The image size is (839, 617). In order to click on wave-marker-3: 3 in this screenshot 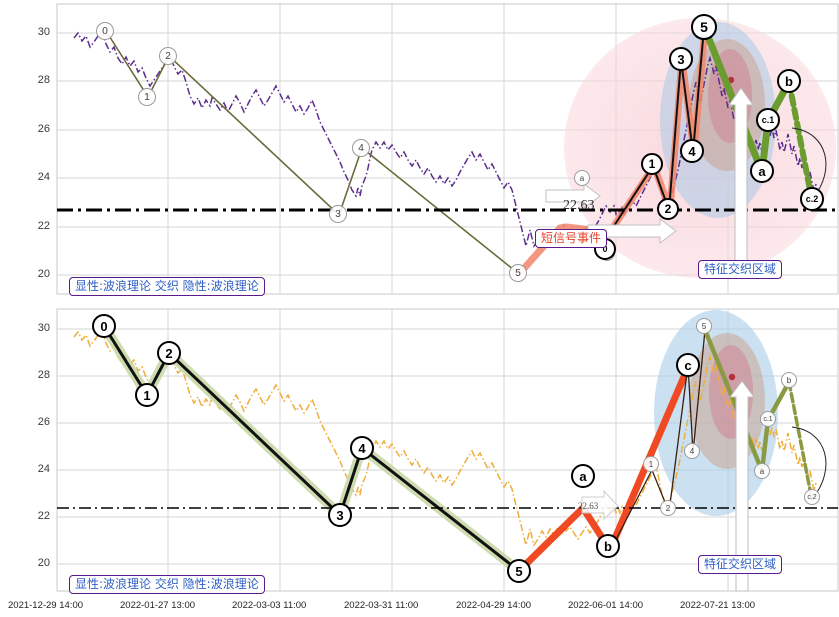, I will do `click(338, 214)`.